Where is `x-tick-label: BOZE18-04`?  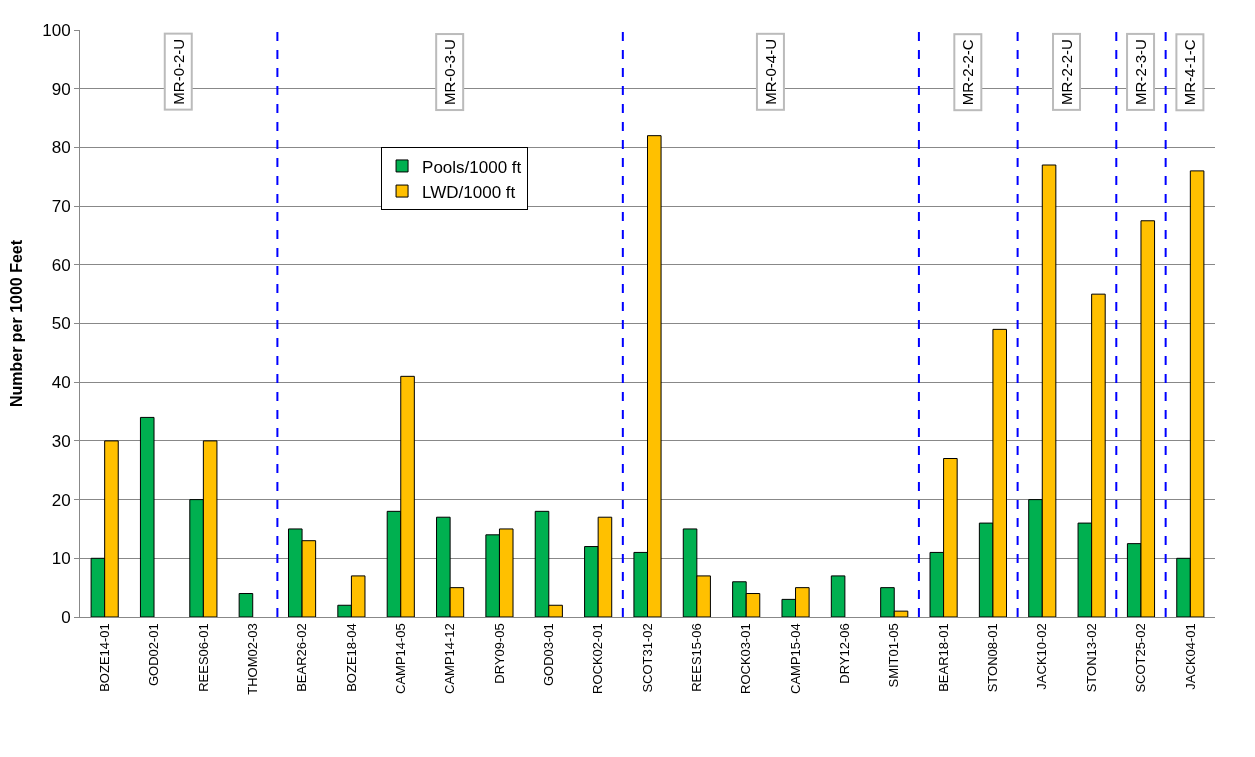 x-tick-label: BOZE18-04 is located at coordinates (351, 657).